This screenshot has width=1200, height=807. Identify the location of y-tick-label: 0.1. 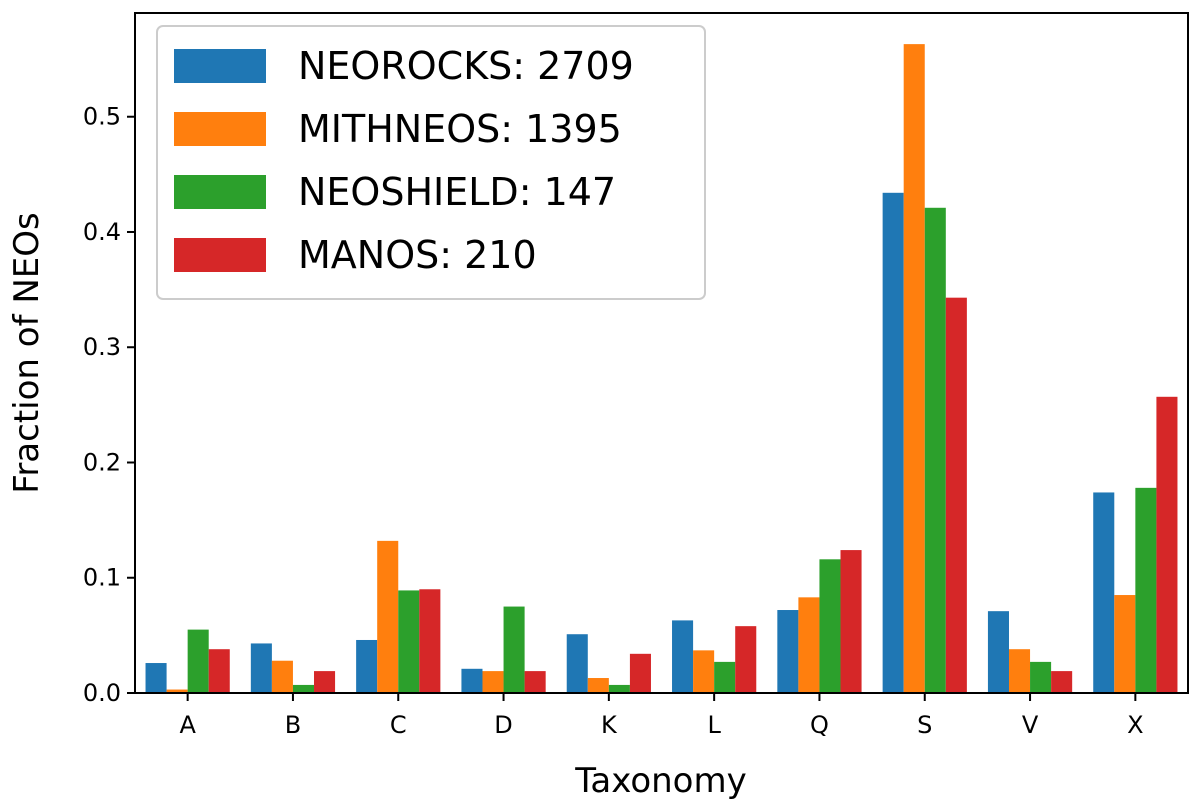
(102, 578).